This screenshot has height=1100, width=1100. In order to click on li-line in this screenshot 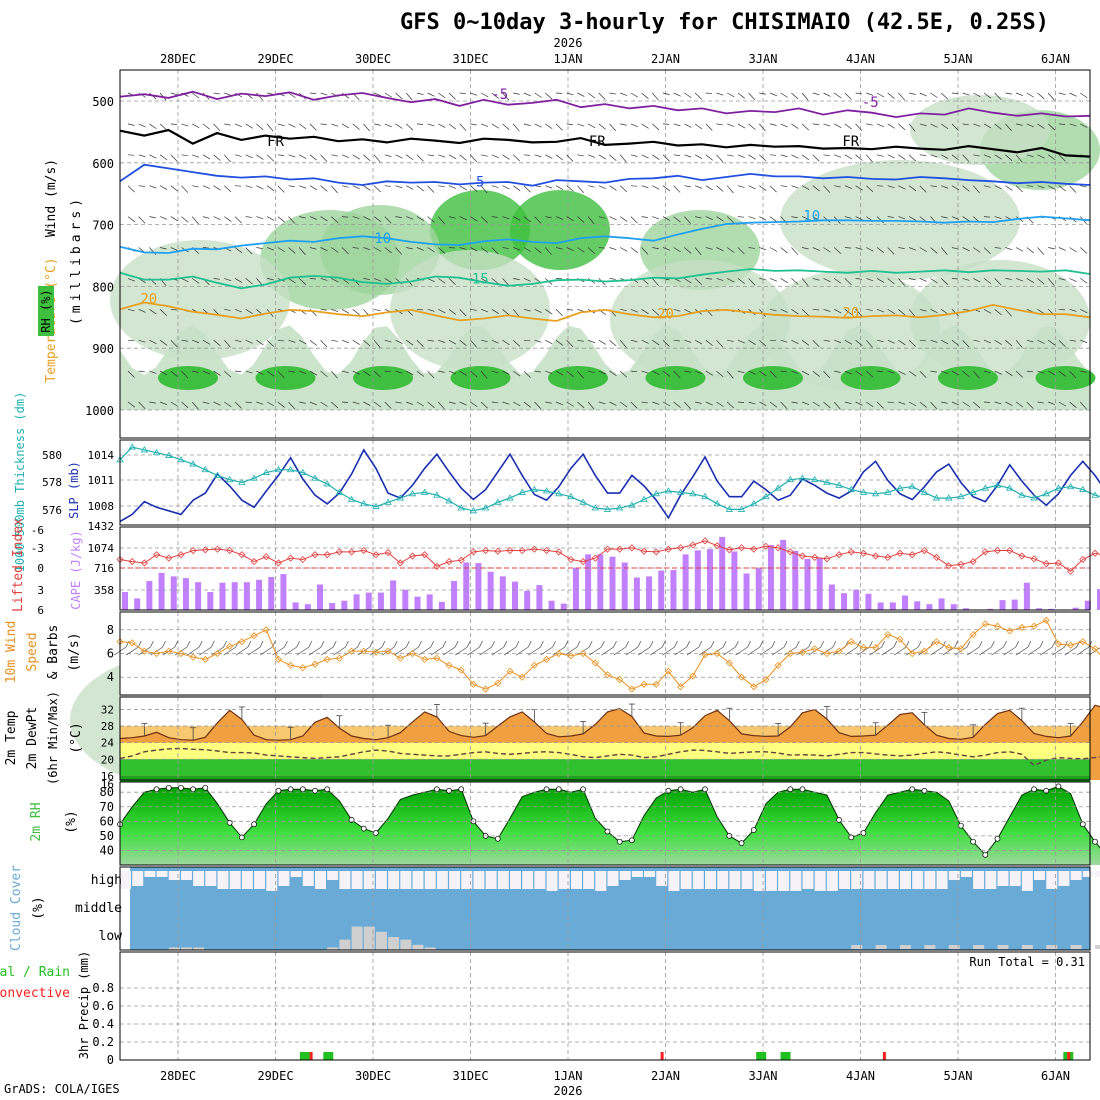, I will do `click(609, 556)`.